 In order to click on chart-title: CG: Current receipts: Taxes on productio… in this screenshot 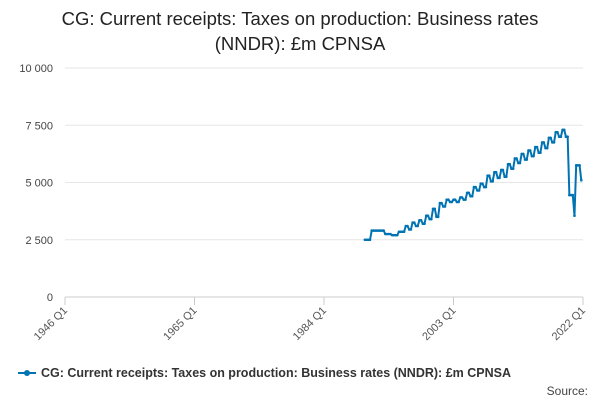, I will do `click(300, 31)`.